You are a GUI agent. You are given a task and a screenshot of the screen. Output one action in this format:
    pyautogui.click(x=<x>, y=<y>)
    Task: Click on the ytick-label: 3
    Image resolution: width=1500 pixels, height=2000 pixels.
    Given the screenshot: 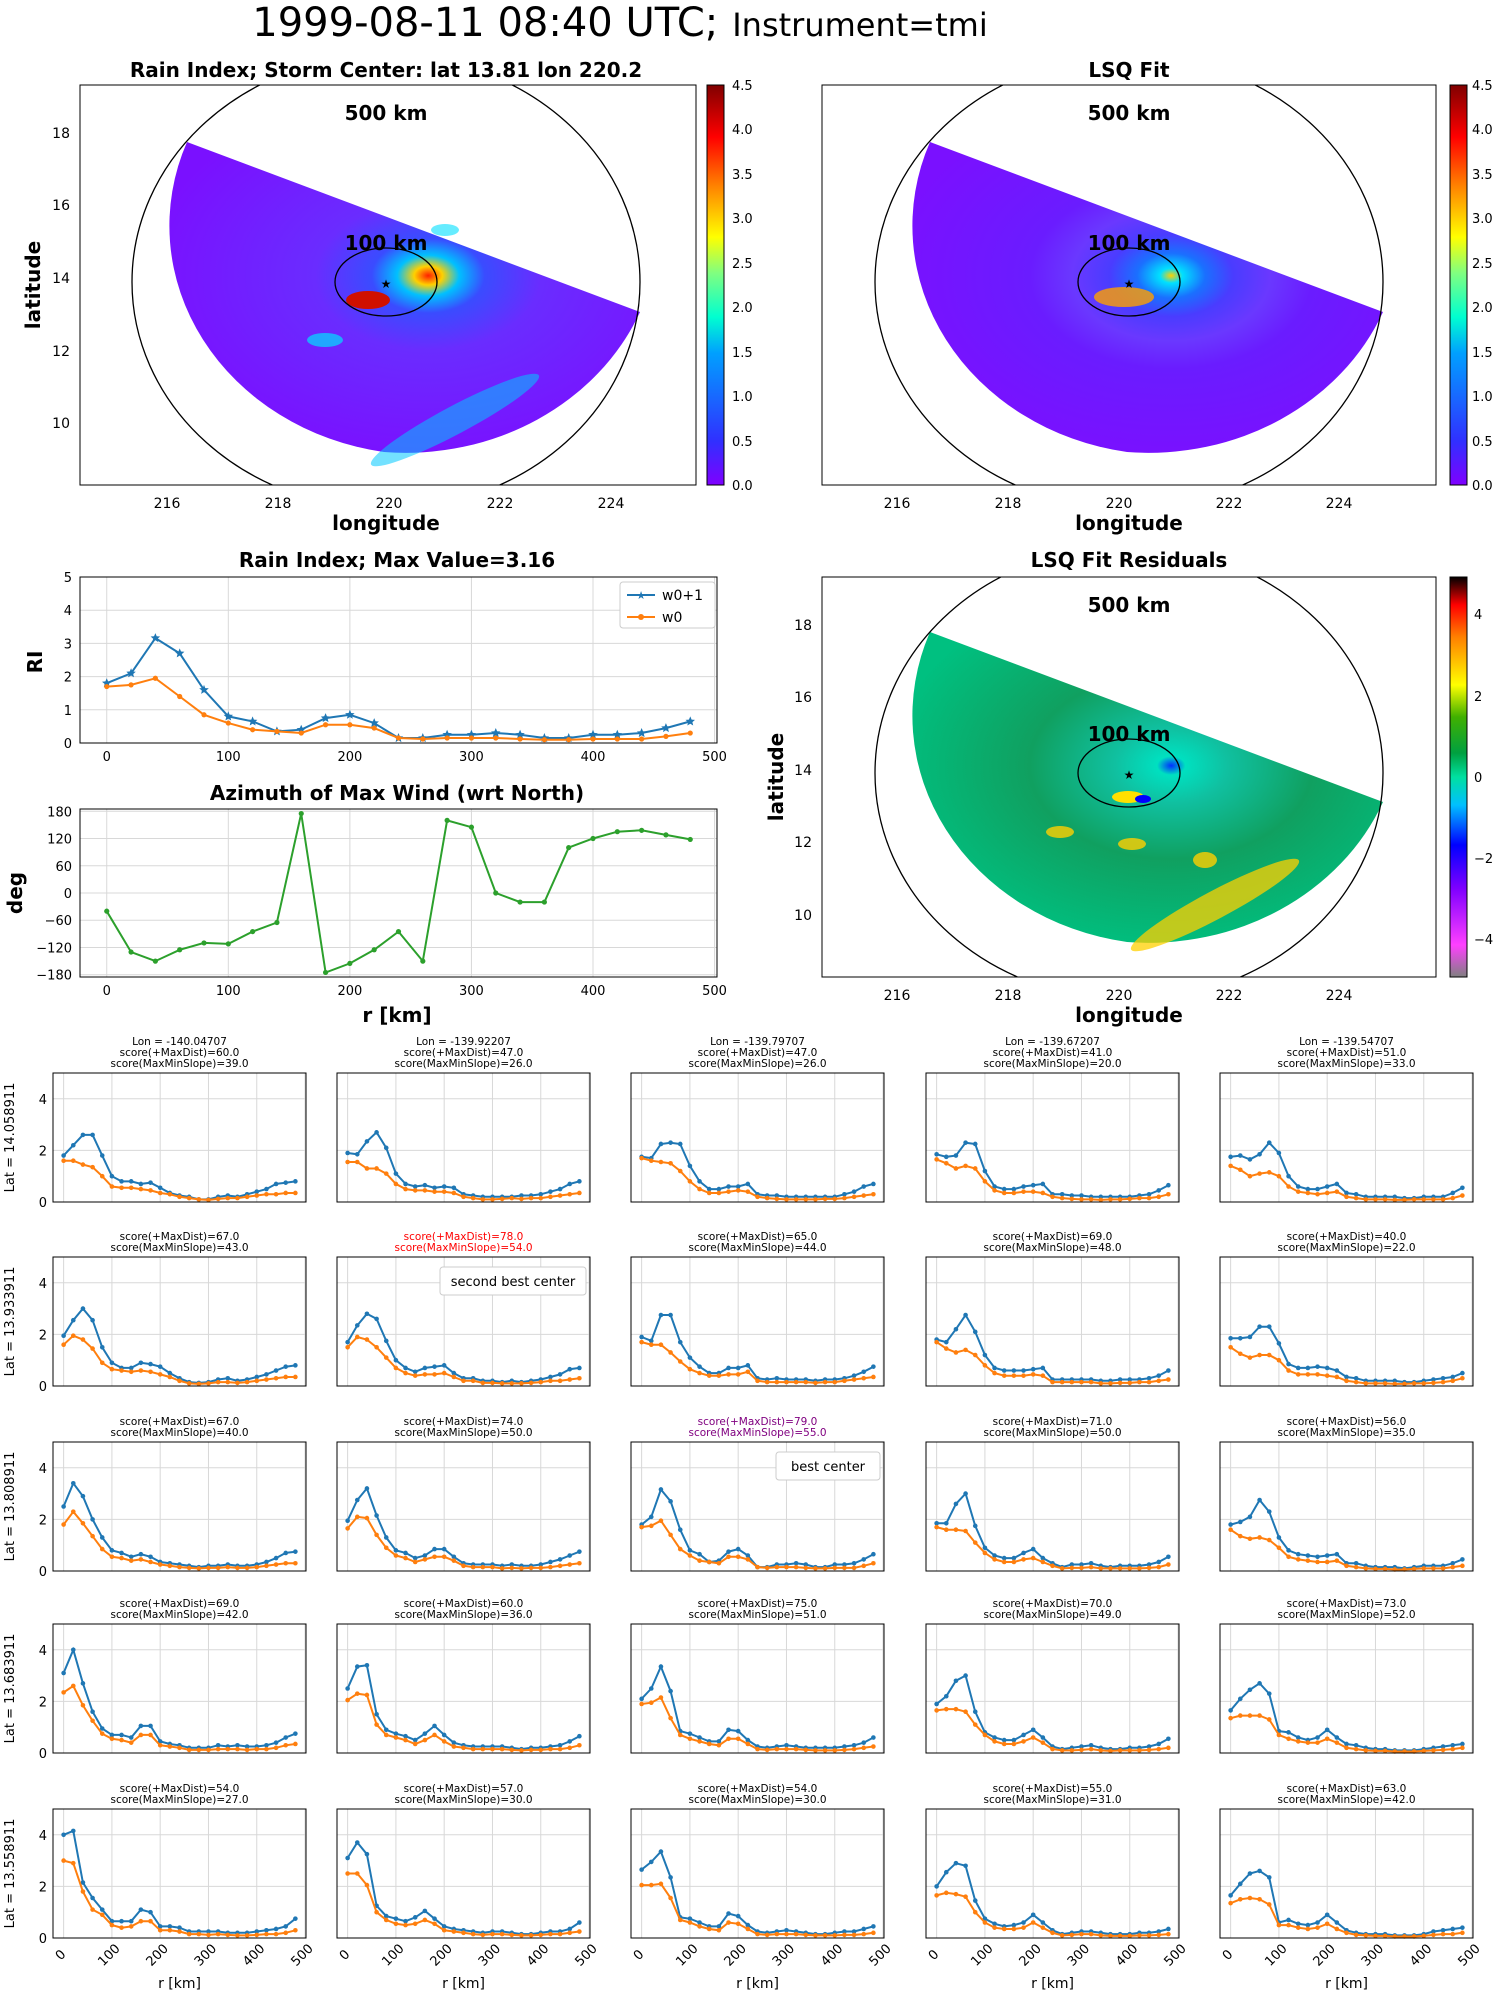 What is the action you would take?
    pyautogui.click(x=68, y=644)
    